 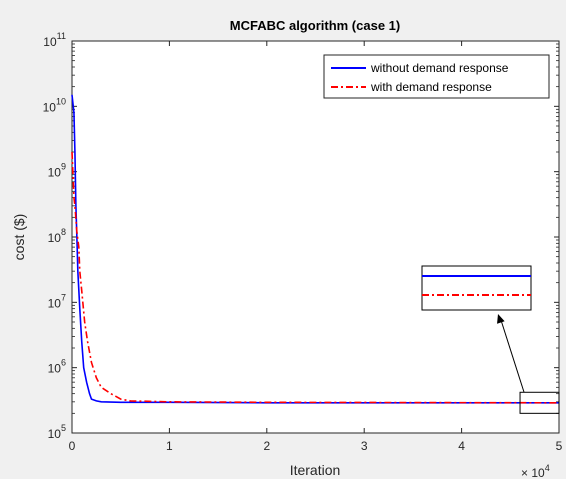 What do you see at coordinates (57, 236) in the screenshot?
I see `y-tick-label: 10⁸` at bounding box center [57, 236].